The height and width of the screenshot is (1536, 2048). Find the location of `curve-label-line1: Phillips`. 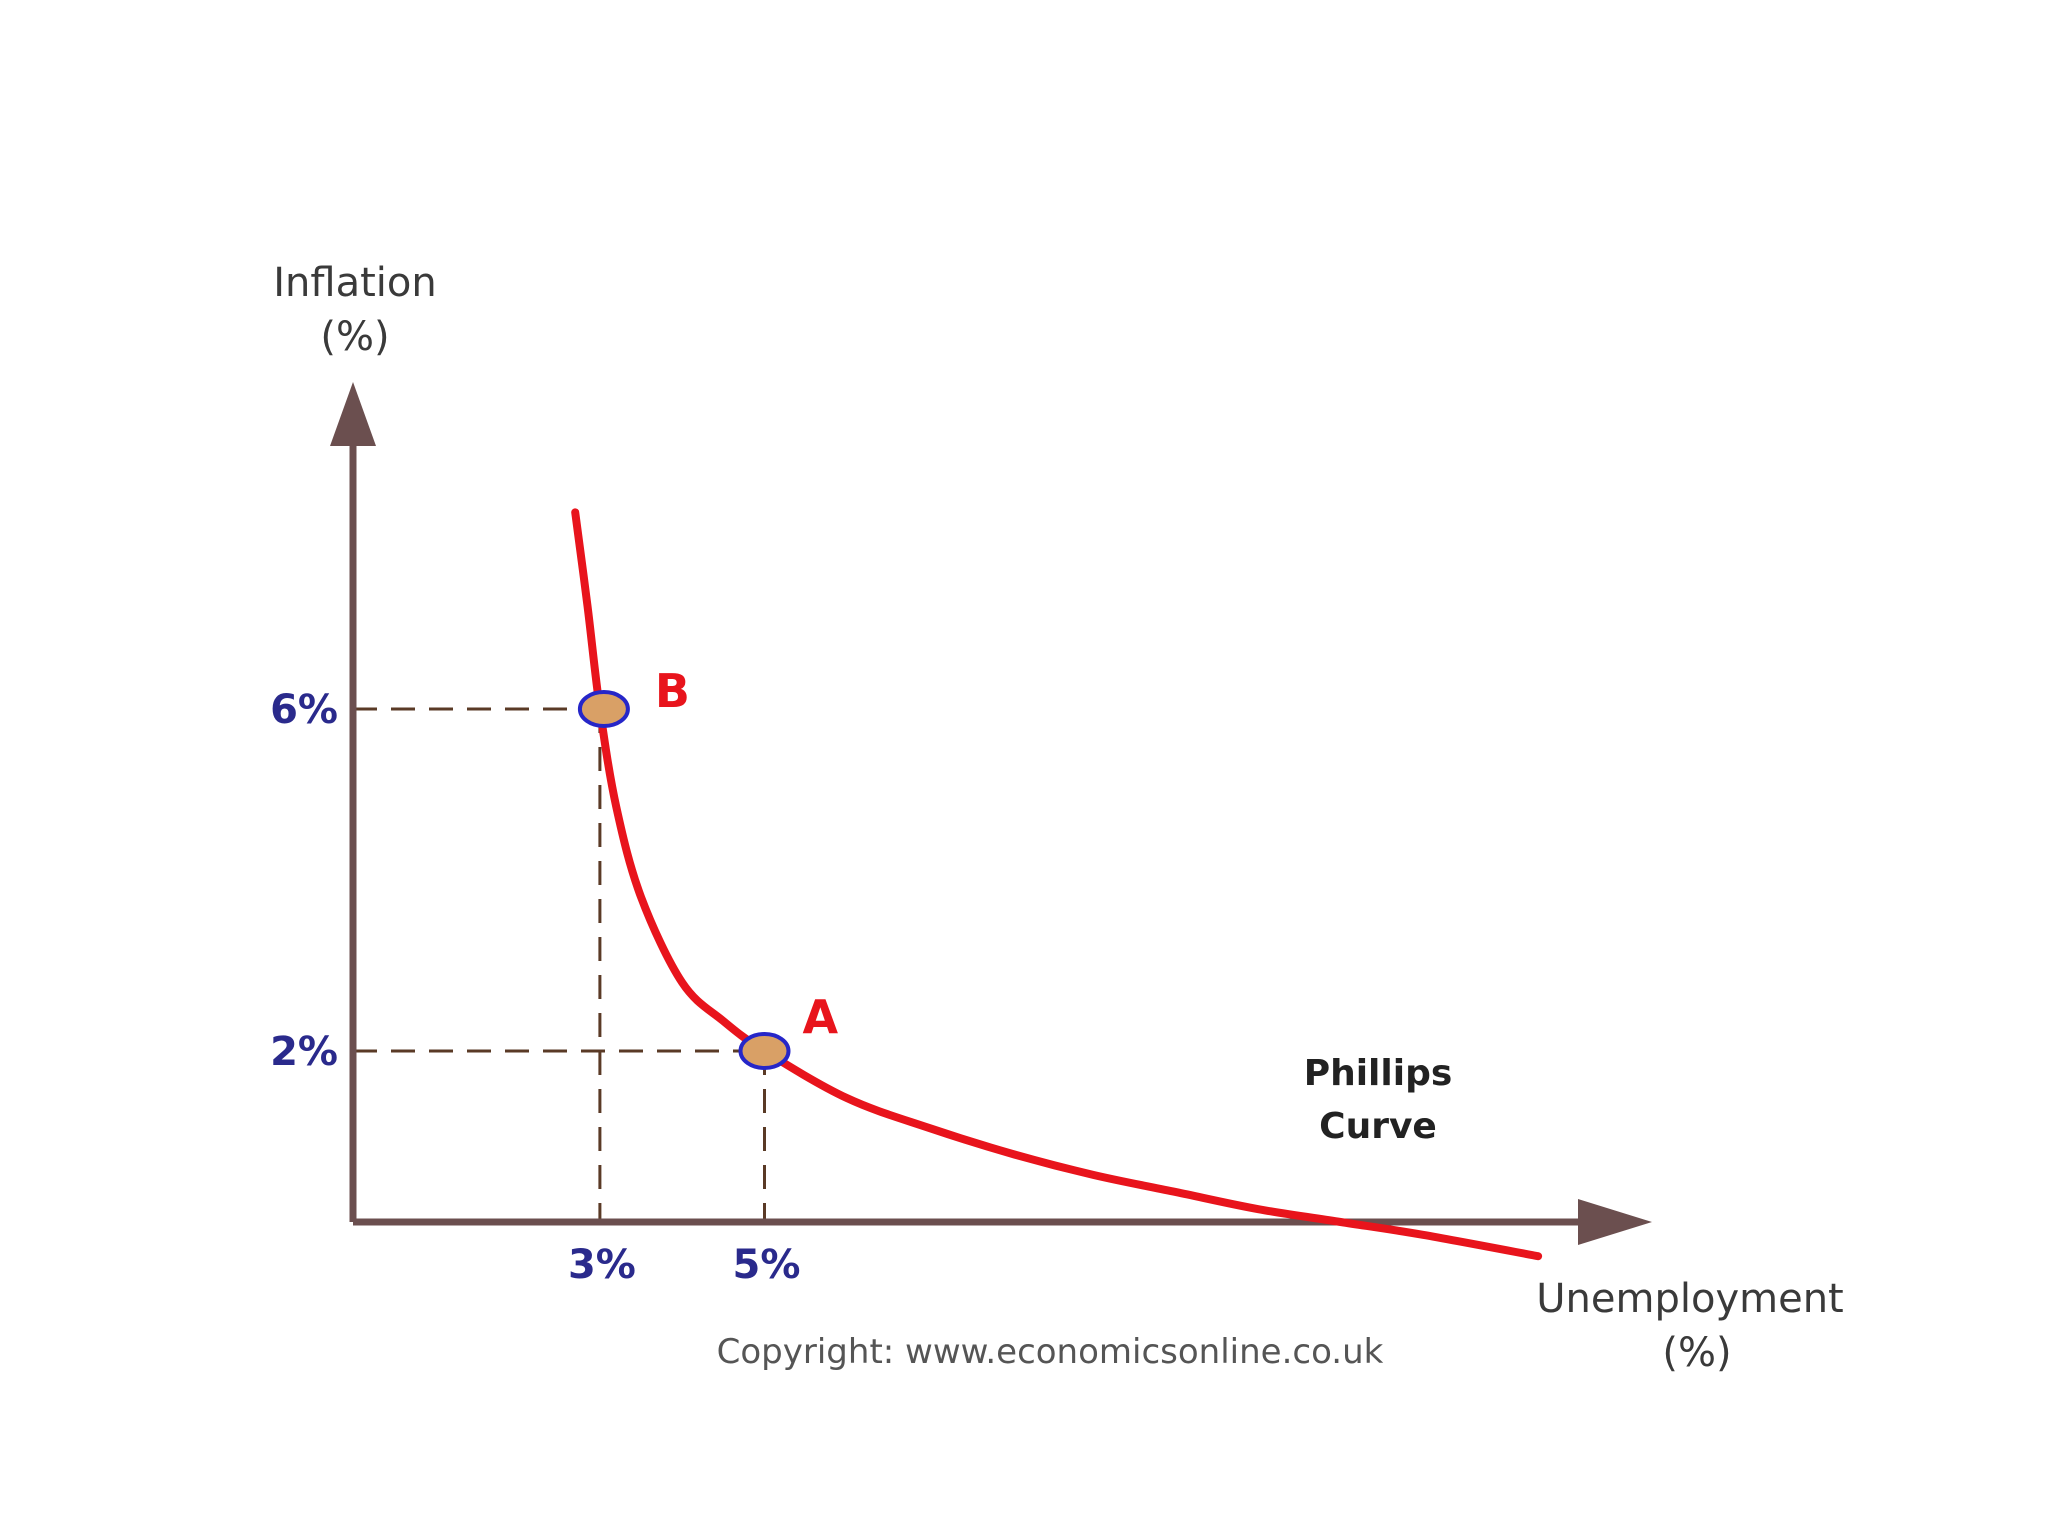

curve-label-line1: Phillips is located at coordinates (1378, 1073).